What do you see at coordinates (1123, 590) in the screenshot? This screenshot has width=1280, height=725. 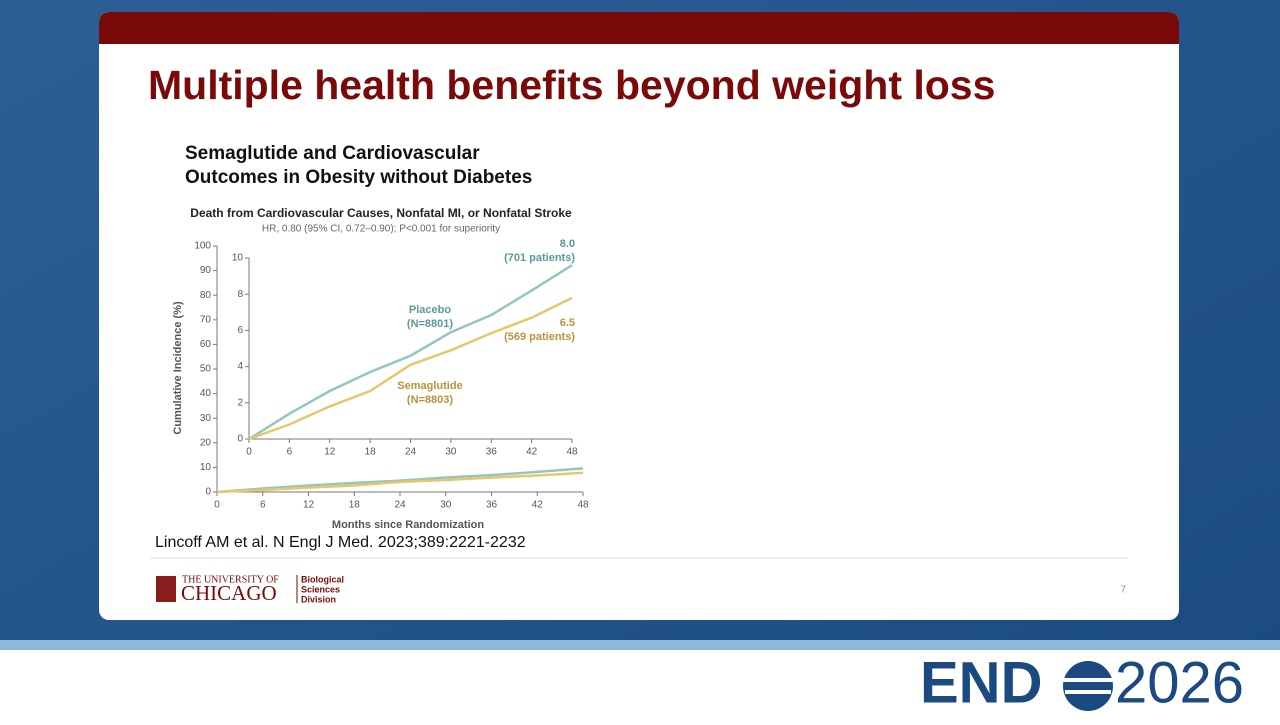 I see `page-number: 7` at bounding box center [1123, 590].